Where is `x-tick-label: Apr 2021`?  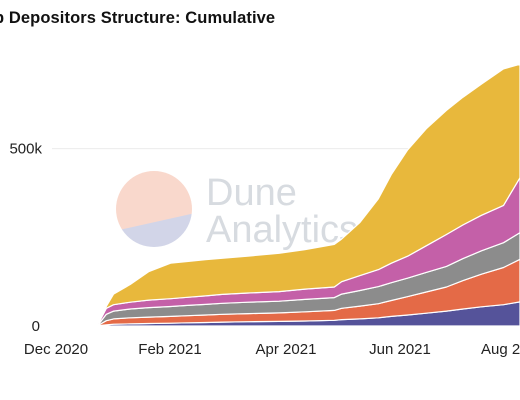 x-tick-label: Apr 2021 is located at coordinates (286, 349).